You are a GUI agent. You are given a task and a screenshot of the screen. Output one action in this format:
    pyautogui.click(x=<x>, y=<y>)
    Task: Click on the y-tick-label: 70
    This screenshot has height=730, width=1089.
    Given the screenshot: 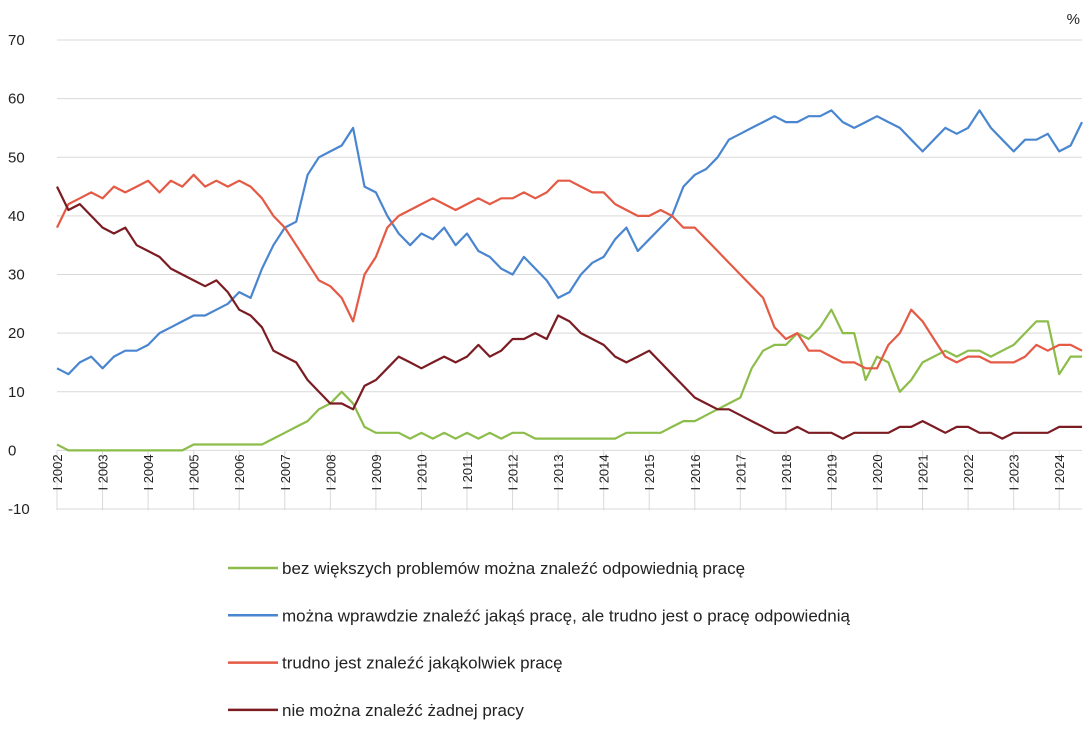 What is the action you would take?
    pyautogui.click(x=16, y=40)
    